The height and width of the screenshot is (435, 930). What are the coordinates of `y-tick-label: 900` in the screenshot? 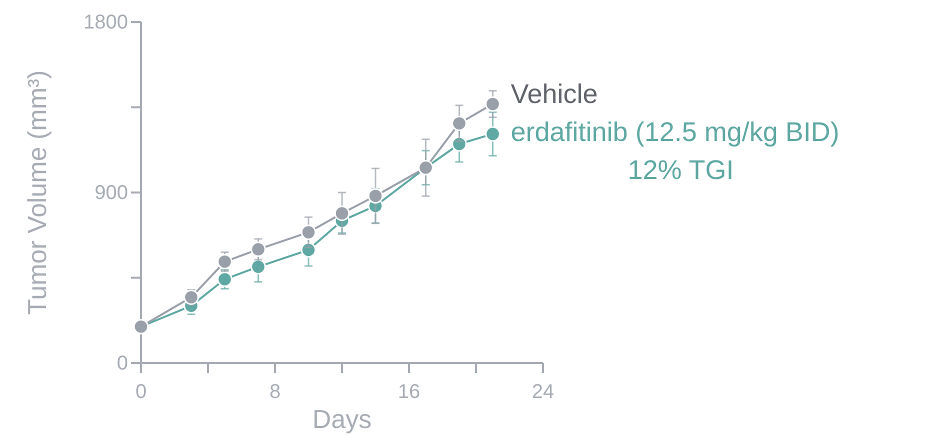 It's located at (111, 193).